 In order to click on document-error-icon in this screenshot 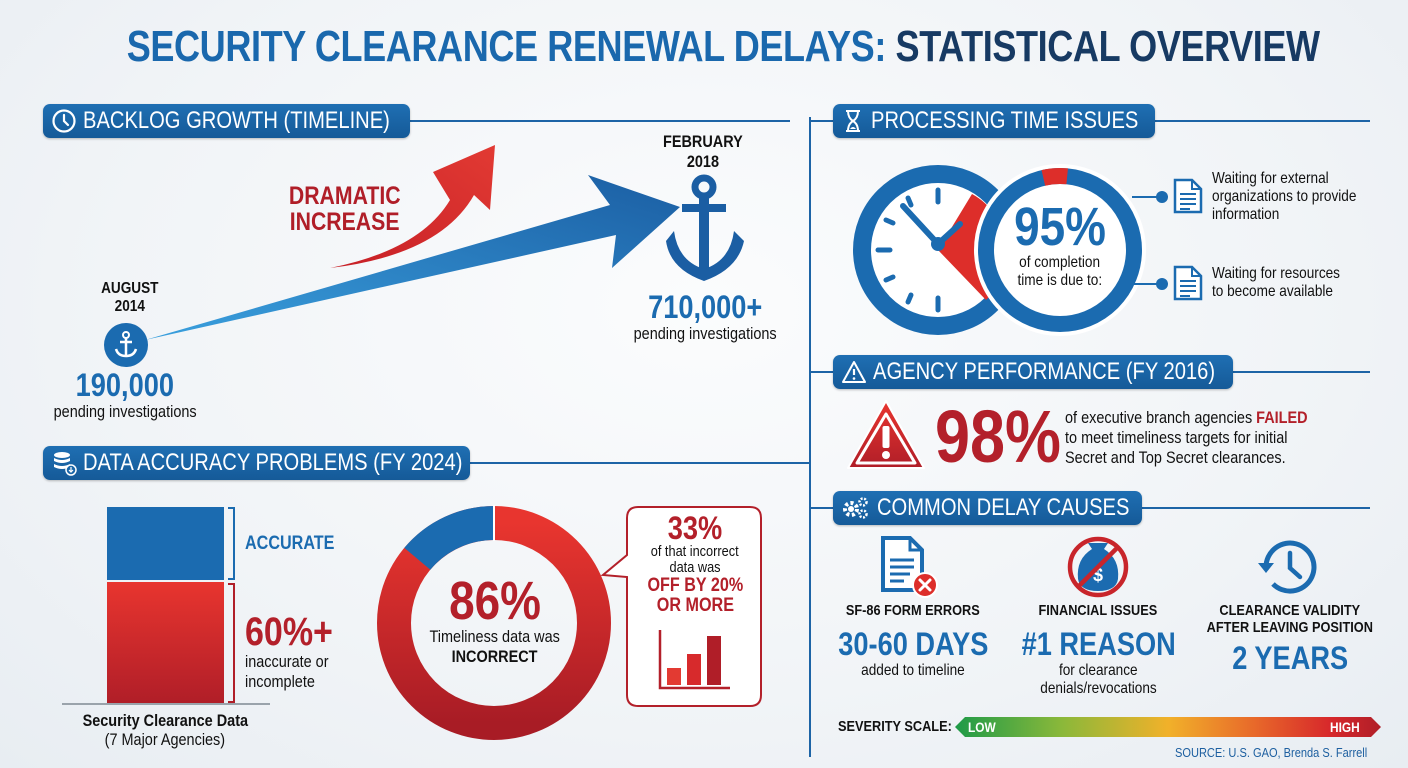, I will do `click(909, 567)`.